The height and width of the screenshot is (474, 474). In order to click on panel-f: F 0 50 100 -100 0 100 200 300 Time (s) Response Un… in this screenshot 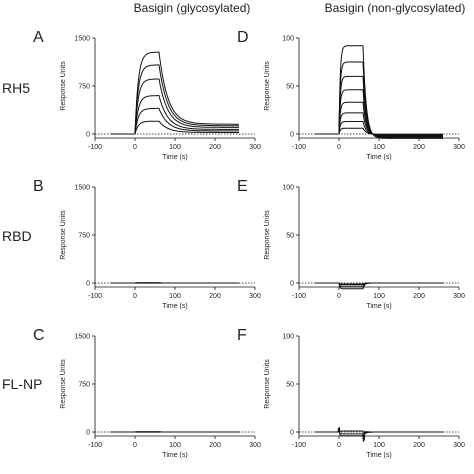, I will do `click(351, 393)`.